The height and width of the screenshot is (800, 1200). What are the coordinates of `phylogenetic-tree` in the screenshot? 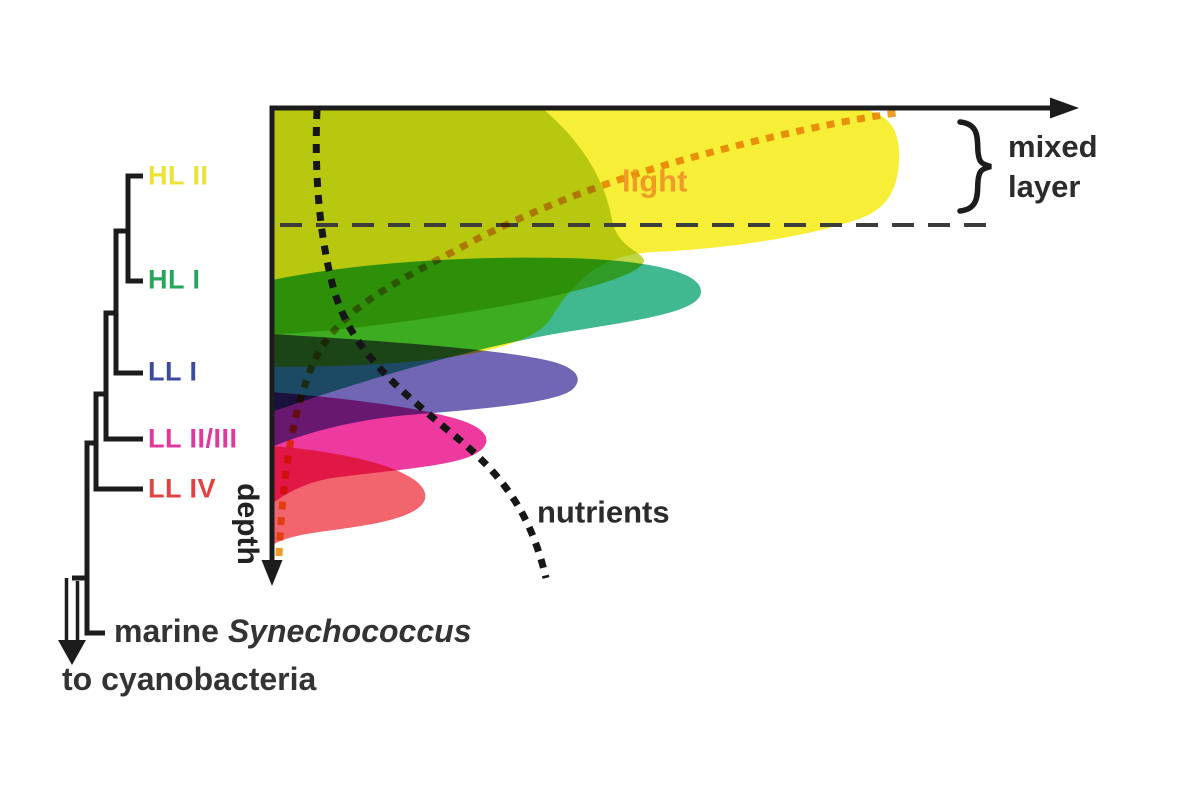 It's located at (100, 419).